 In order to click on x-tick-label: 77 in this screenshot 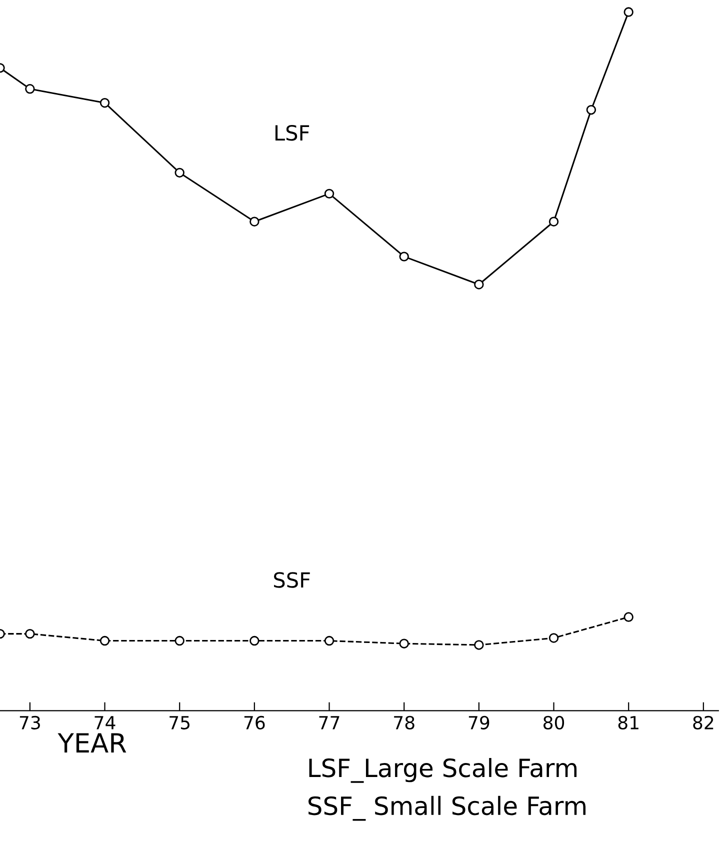, I will do `click(329, 723)`.